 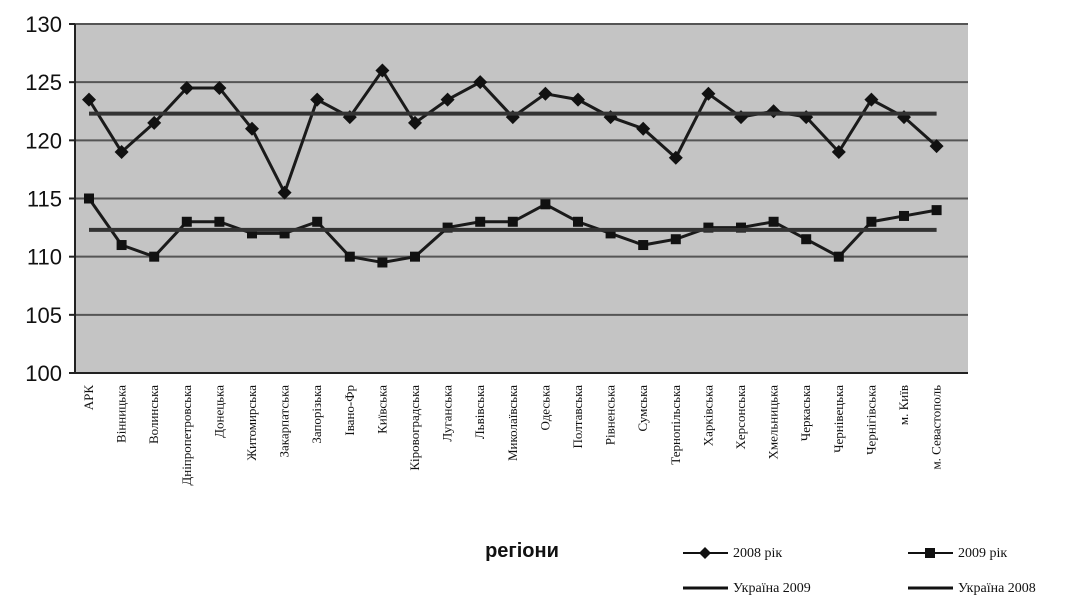 I want to click on x-tick-label: Миколаївська, so click(x=512, y=423).